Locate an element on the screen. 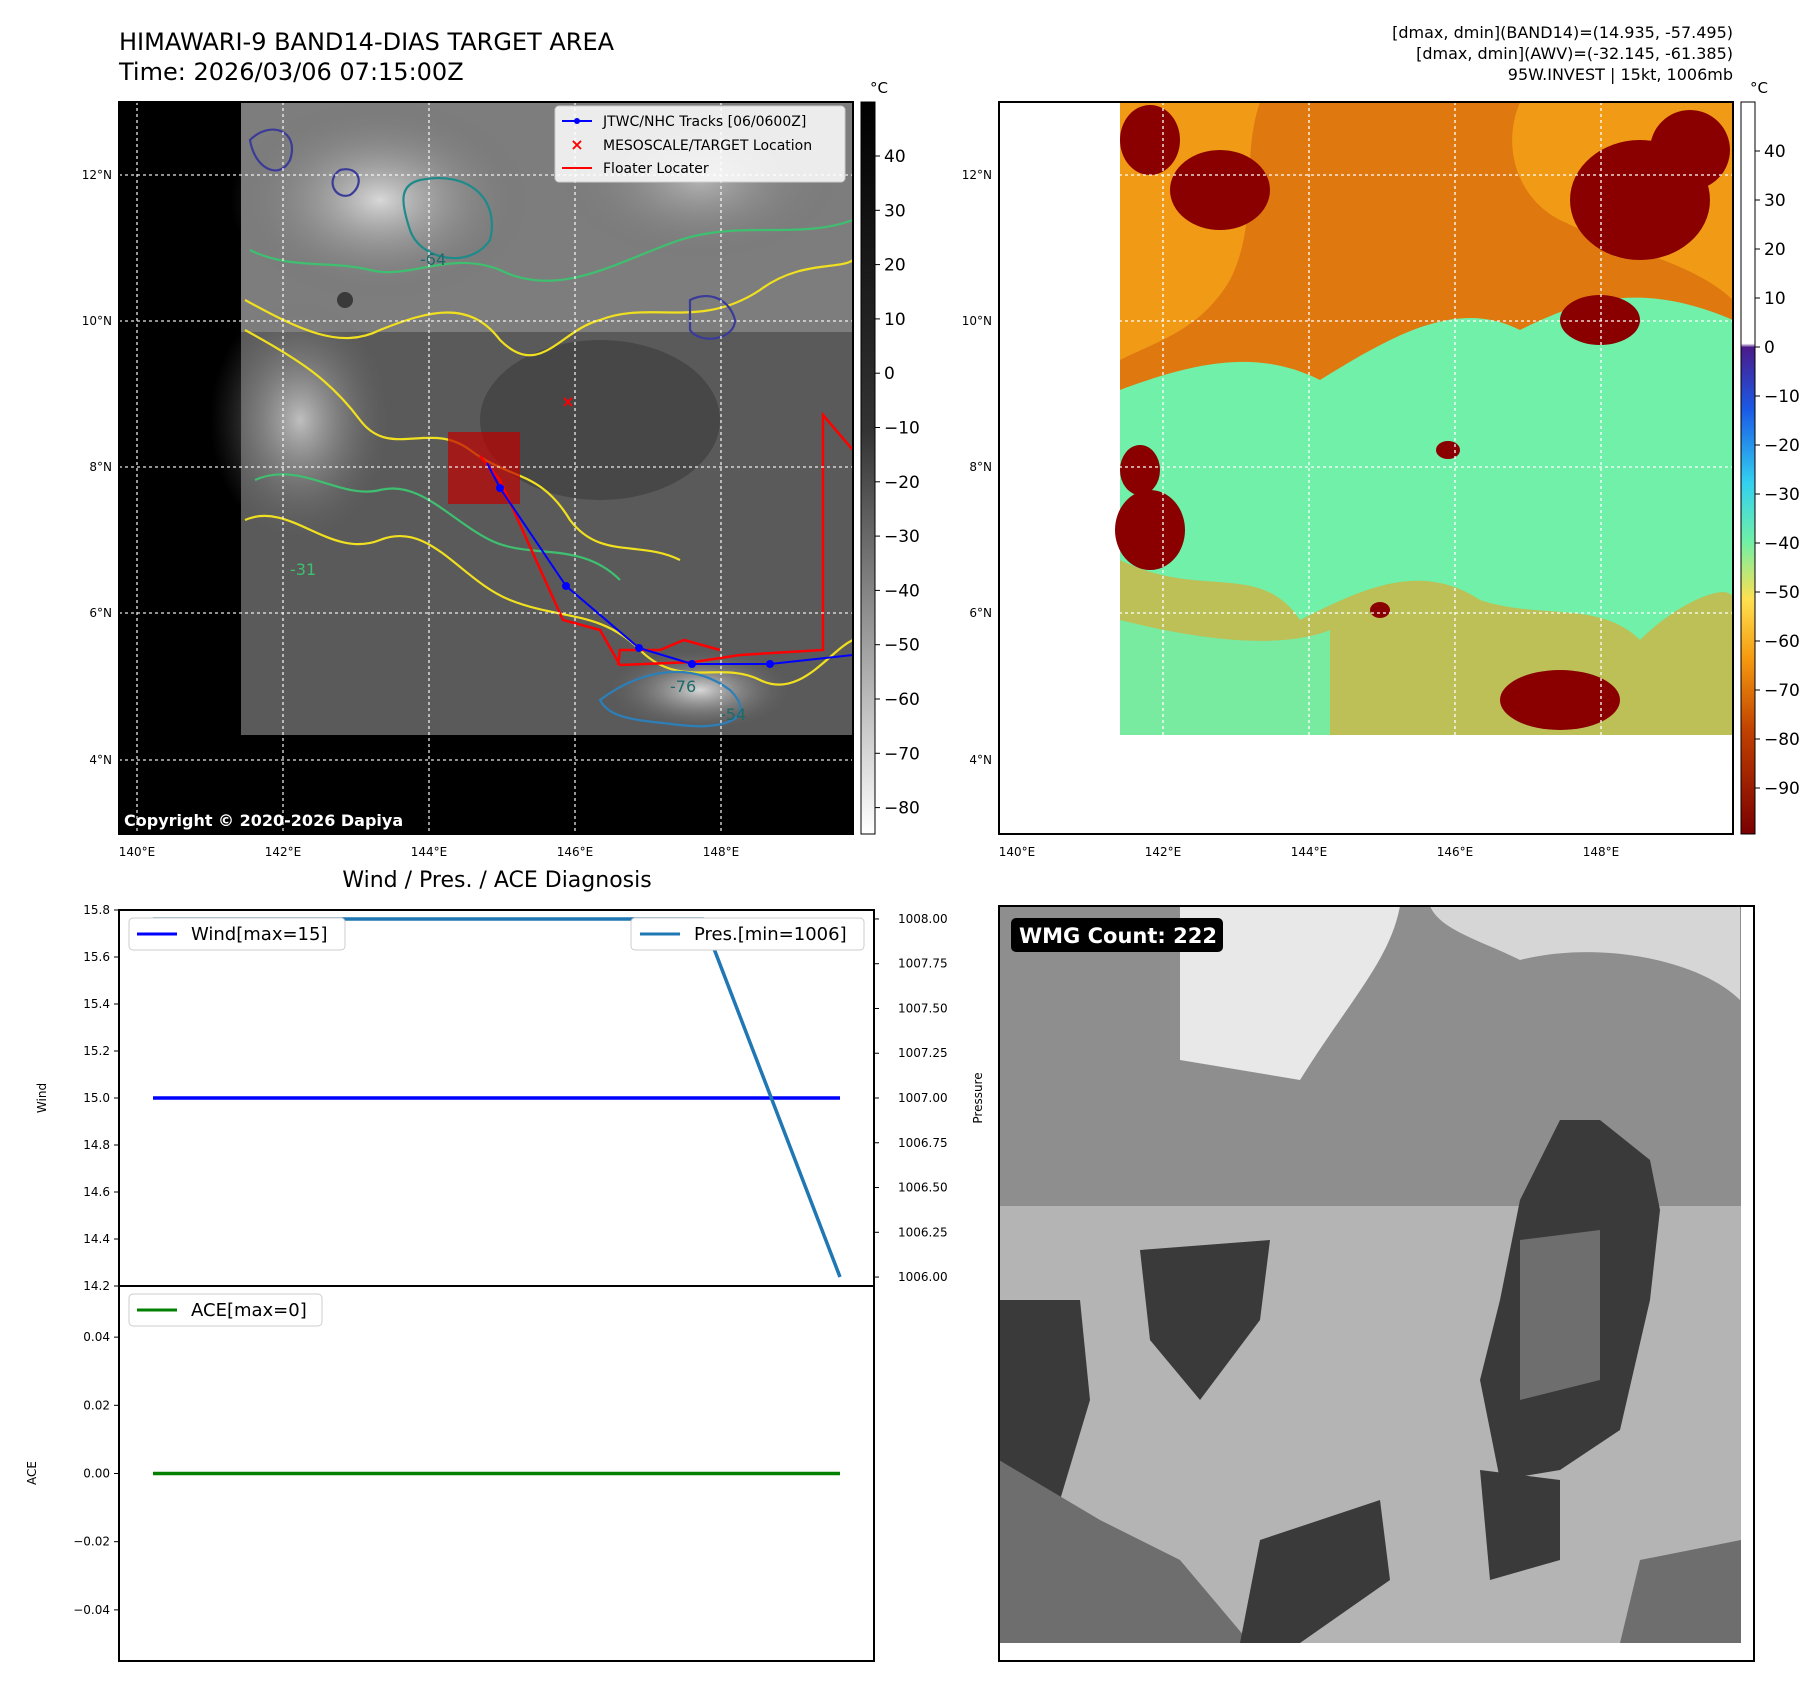  colorbar-ir-ticklabel: −50 is located at coordinates (902, 646).